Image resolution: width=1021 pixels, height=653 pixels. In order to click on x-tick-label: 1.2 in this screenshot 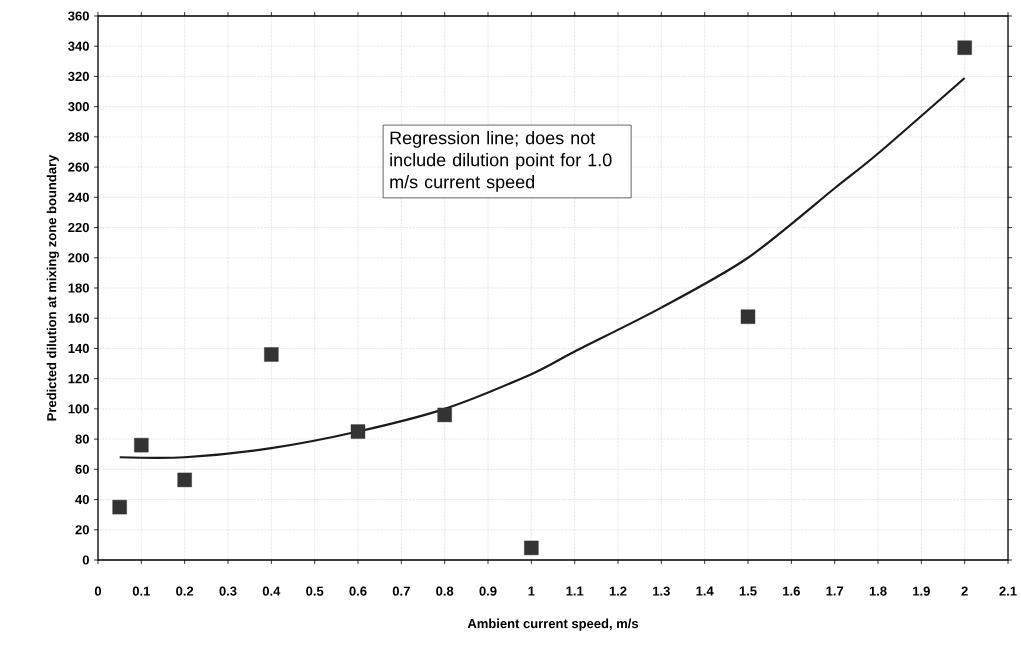, I will do `click(618, 591)`.